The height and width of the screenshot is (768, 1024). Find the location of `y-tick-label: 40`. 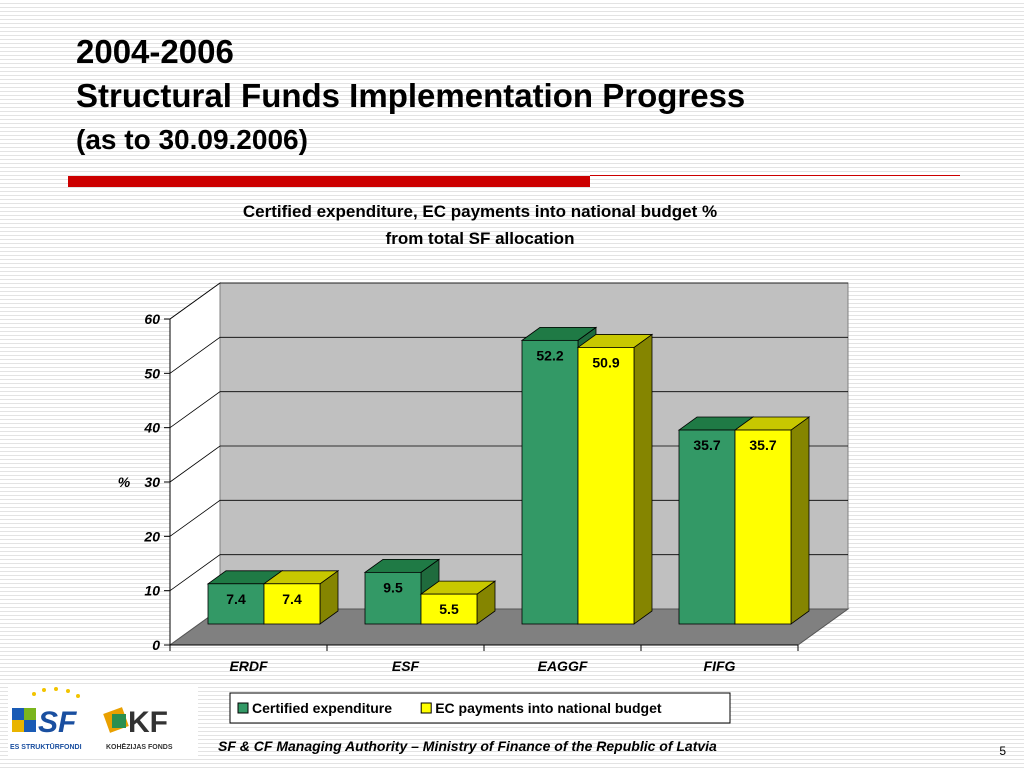

y-tick-label: 40 is located at coordinates (151, 428).